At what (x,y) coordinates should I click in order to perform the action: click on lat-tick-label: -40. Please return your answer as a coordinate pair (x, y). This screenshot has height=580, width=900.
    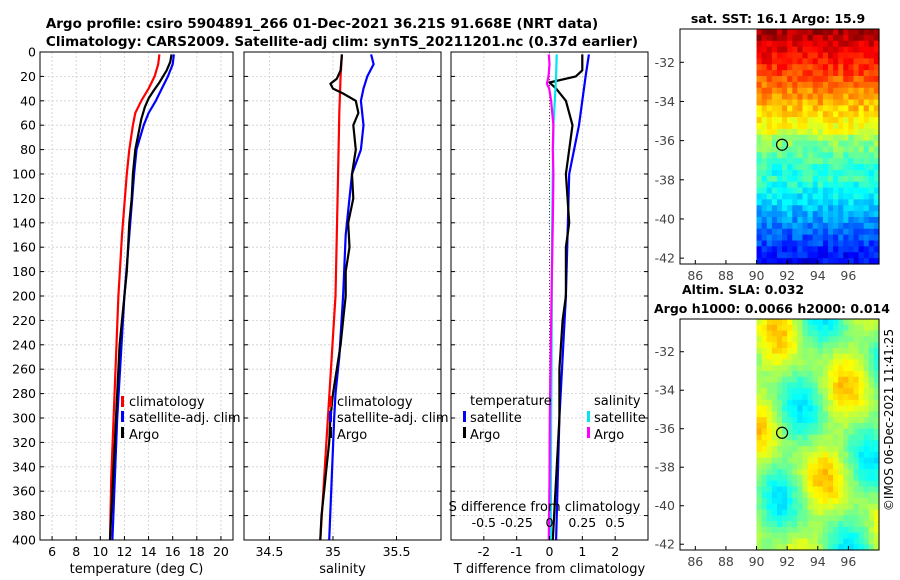
    Looking at the image, I should click on (665, 505).